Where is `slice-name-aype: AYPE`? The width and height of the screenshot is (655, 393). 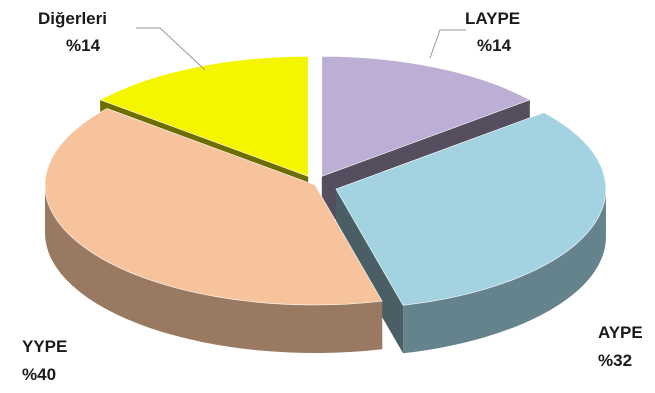 slice-name-aype: AYPE is located at coordinates (620, 332).